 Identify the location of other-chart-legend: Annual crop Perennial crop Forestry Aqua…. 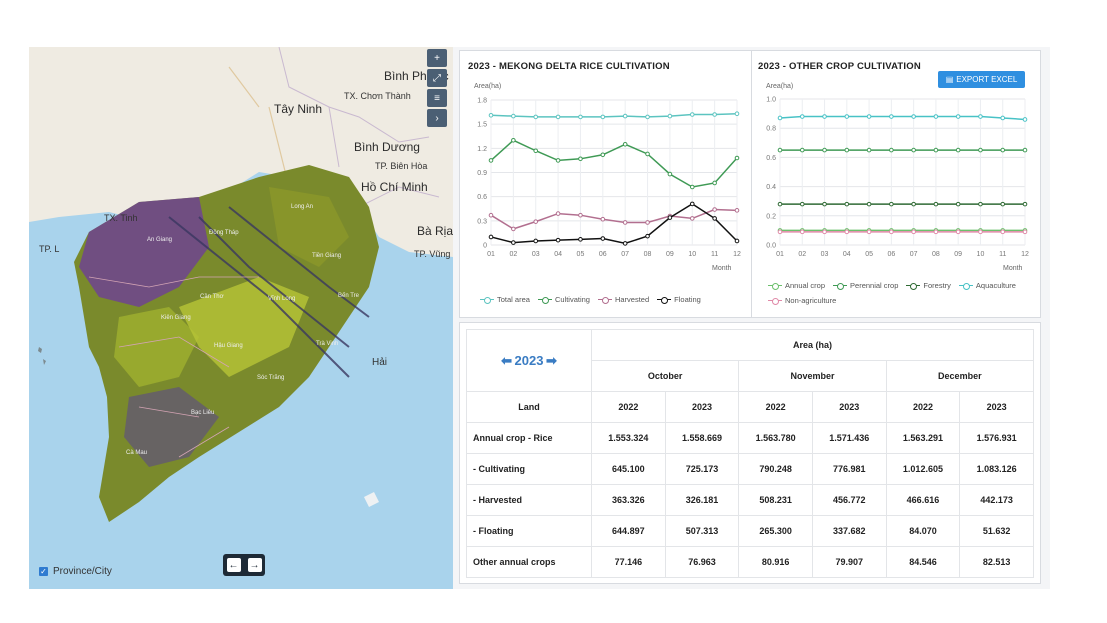
(900, 293).